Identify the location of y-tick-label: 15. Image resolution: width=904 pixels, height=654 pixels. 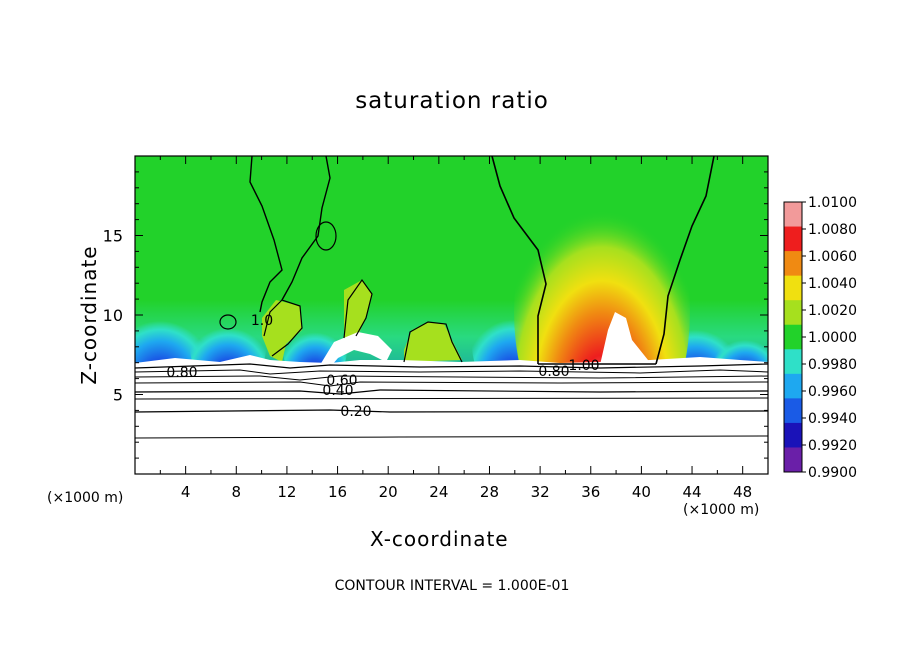
(113, 236).